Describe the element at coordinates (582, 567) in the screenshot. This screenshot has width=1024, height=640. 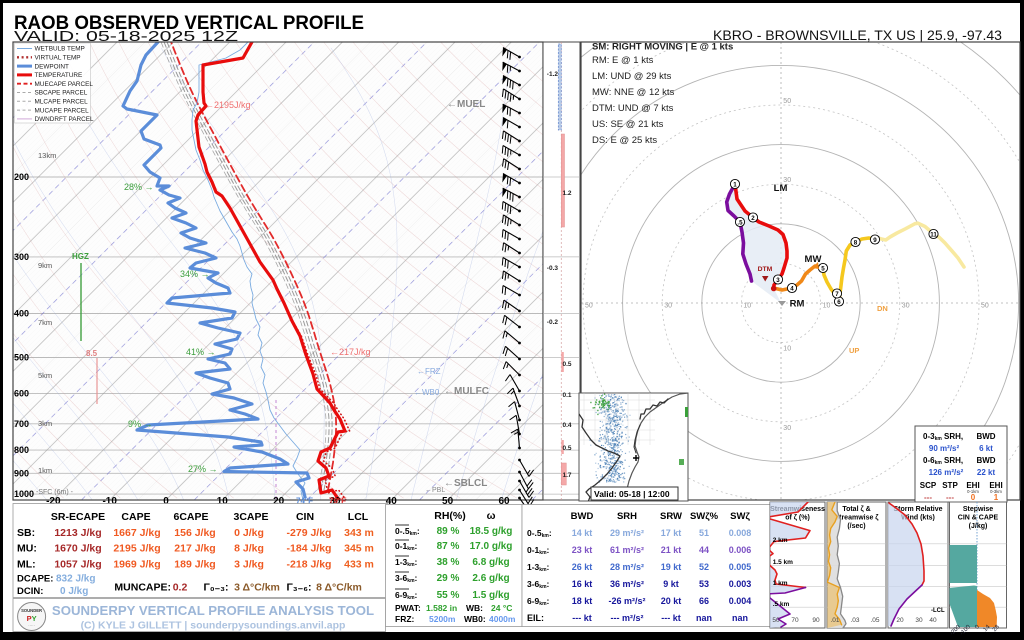
I see `svg-text: 26 kt` at that location.